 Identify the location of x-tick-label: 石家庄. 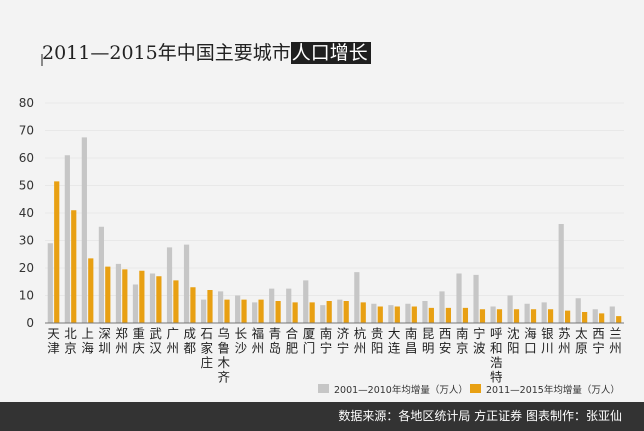
(207, 348).